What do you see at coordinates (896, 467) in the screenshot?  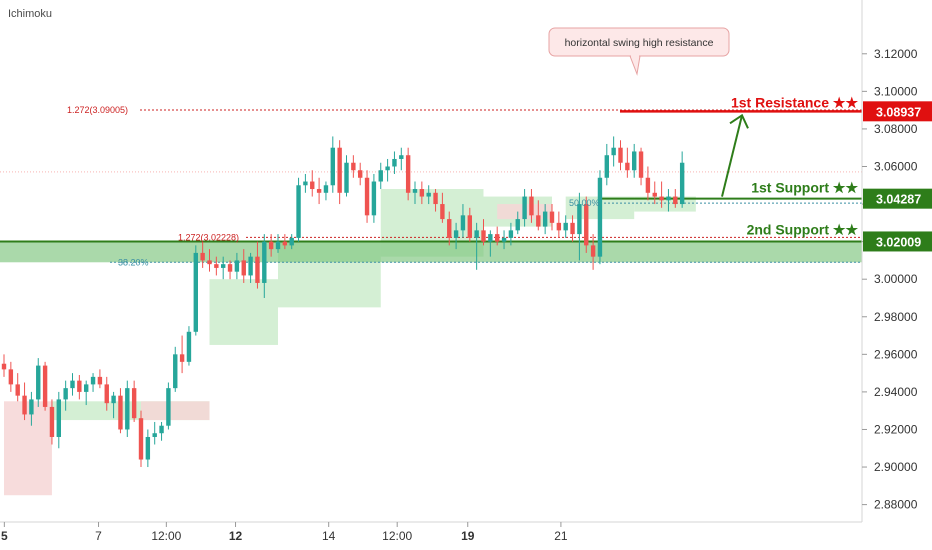 I see `price-tick-label: 2.90000` at bounding box center [896, 467].